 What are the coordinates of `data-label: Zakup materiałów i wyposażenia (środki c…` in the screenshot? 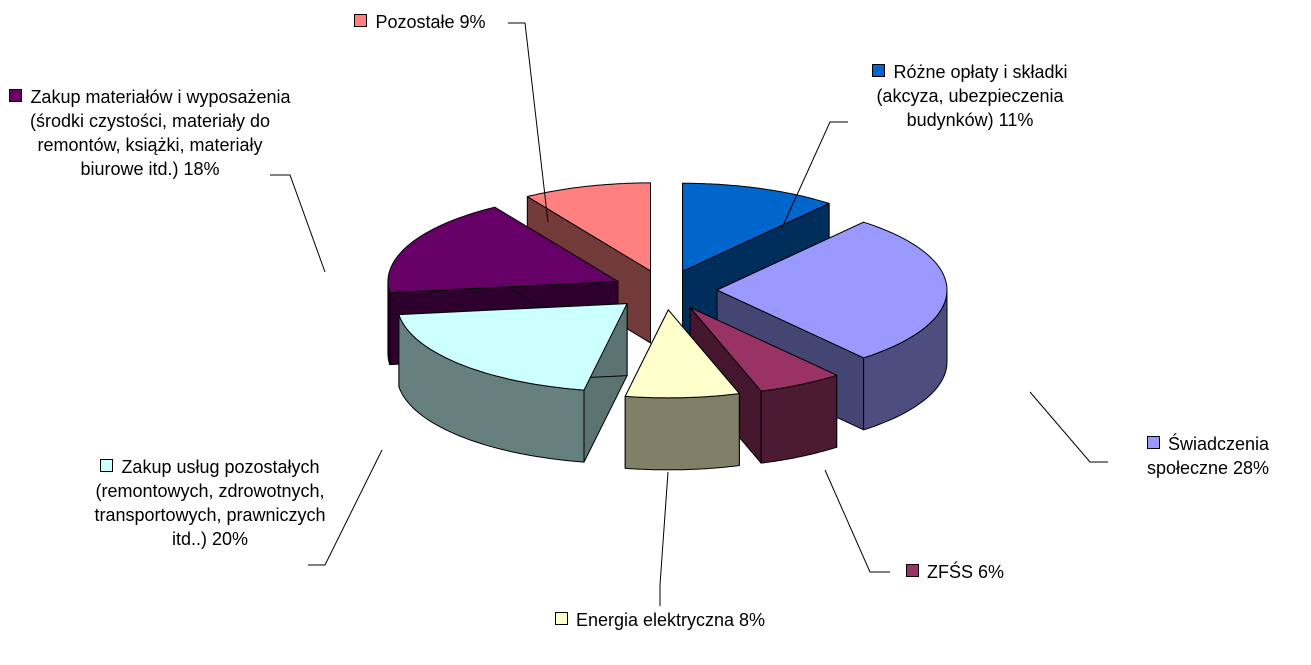 It's located at (150, 133).